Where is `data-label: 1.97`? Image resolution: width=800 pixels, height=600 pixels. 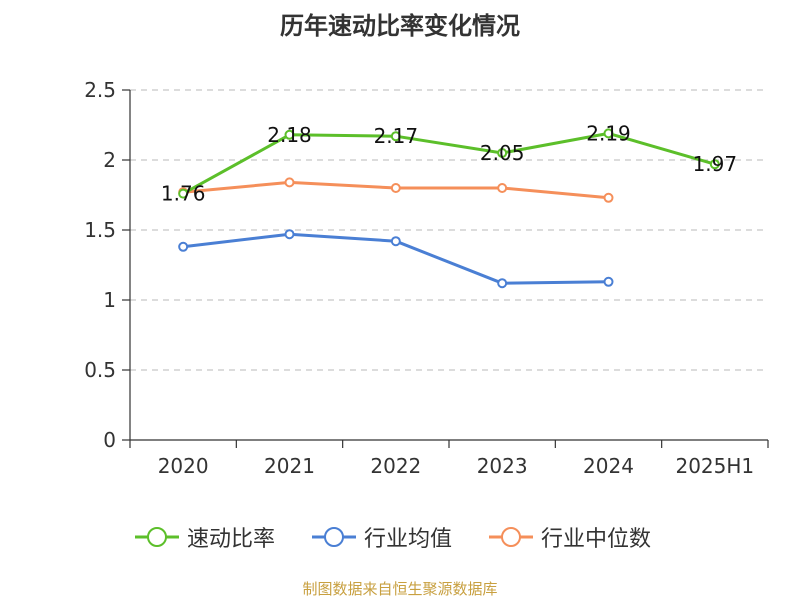 data-label: 1.97 is located at coordinates (715, 164).